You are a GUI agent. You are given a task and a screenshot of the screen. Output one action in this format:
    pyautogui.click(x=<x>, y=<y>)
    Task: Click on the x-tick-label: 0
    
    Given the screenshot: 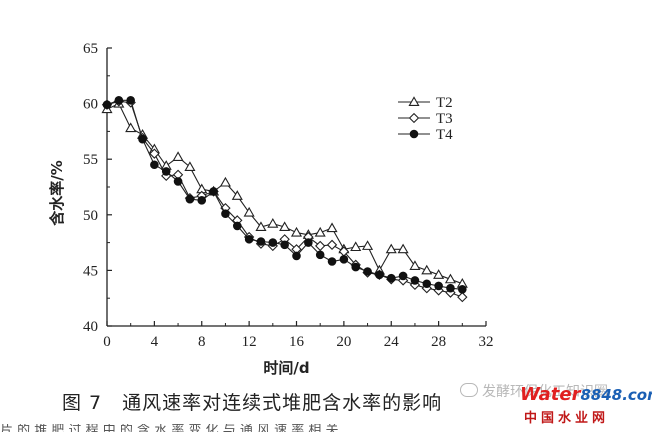 What is the action you would take?
    pyautogui.click(x=107, y=342)
    